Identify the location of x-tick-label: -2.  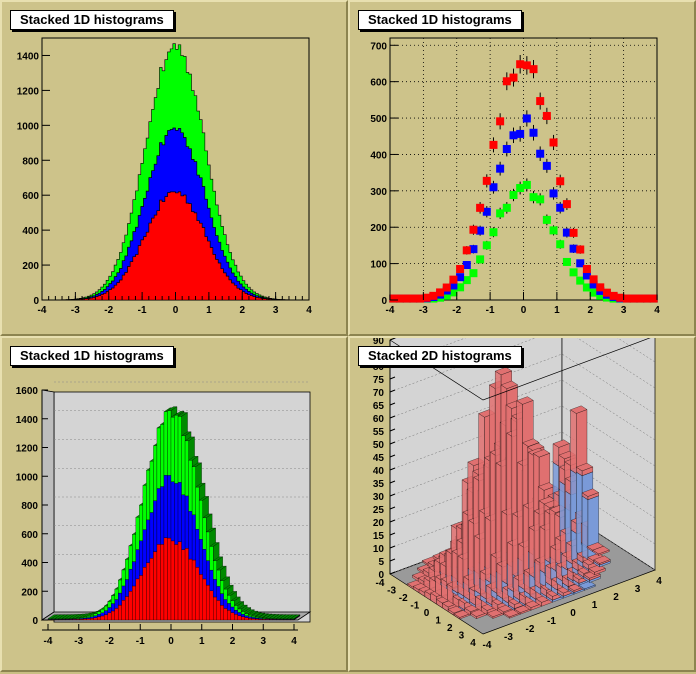
(108, 310).